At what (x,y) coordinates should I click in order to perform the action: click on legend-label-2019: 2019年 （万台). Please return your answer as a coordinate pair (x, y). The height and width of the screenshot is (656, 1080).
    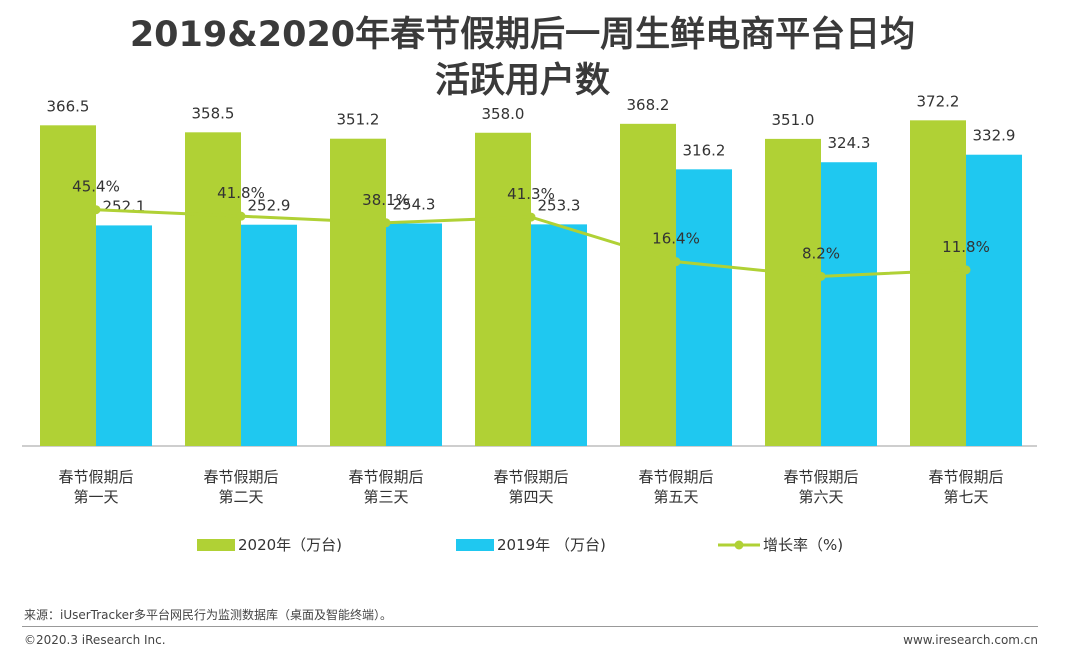
    Looking at the image, I should click on (551, 545).